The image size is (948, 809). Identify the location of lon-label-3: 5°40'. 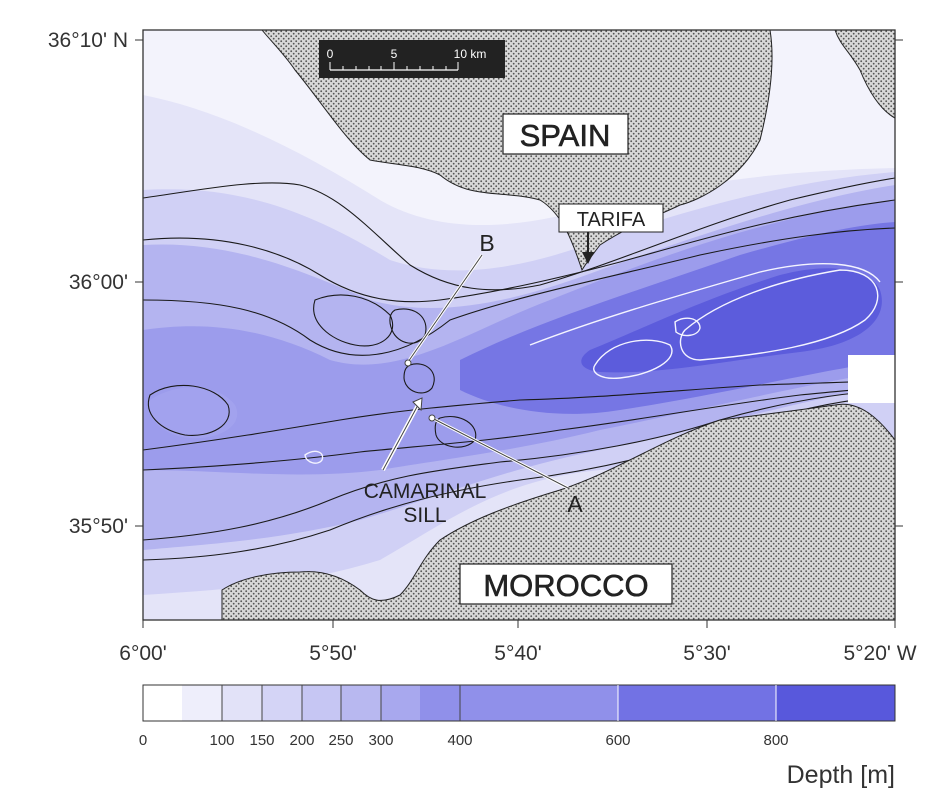
(517, 653).